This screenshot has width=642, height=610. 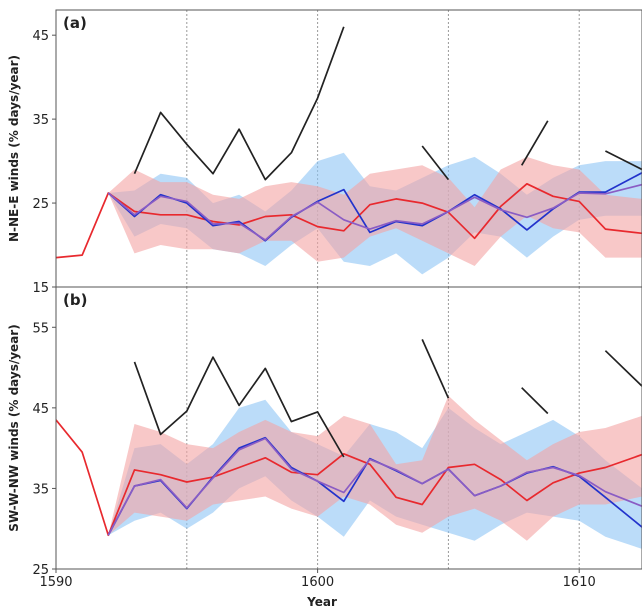 What do you see at coordinates (55, 582) in the screenshot?
I see `x-tick-label: 1590` at bounding box center [55, 582].